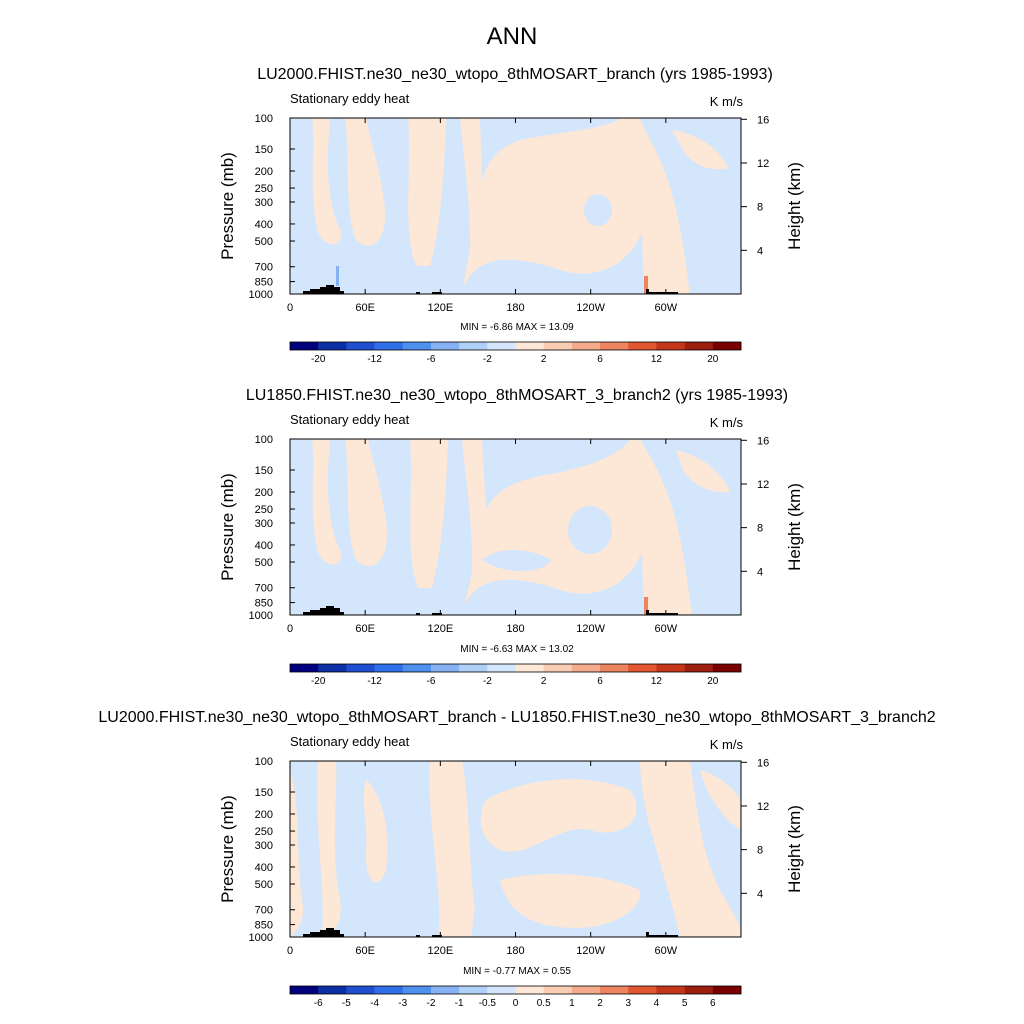 The height and width of the screenshot is (1024, 1024). I want to click on x-tick-label: 60E, so click(365, 629).